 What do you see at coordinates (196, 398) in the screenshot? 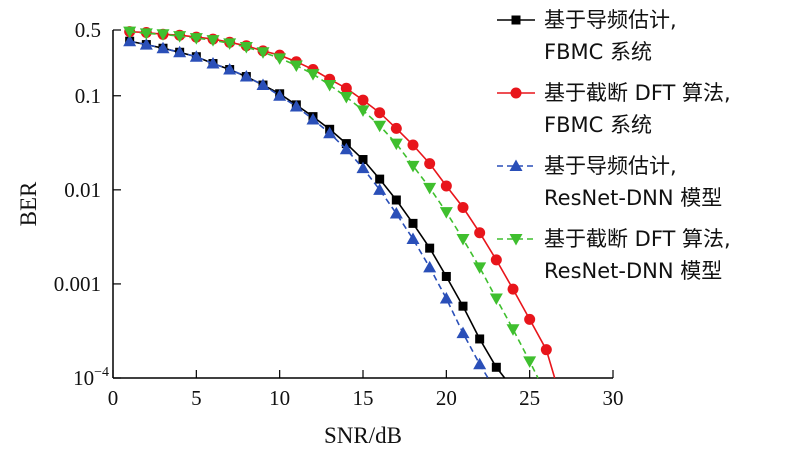
I see `x-tick-label: 5` at bounding box center [196, 398].